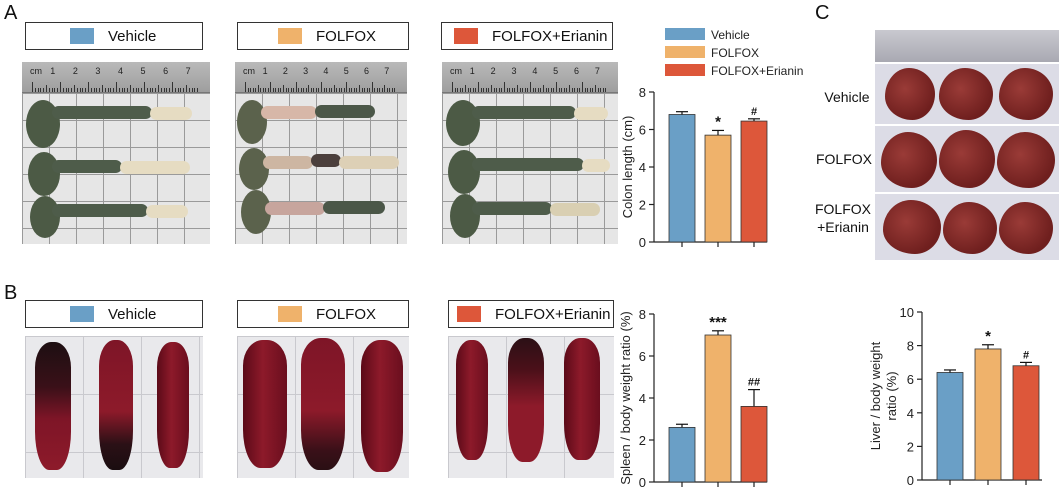  I want to click on colon-photo-folfox-erianin: cm 1 2 3 4 5 6 7, so click(530, 153).